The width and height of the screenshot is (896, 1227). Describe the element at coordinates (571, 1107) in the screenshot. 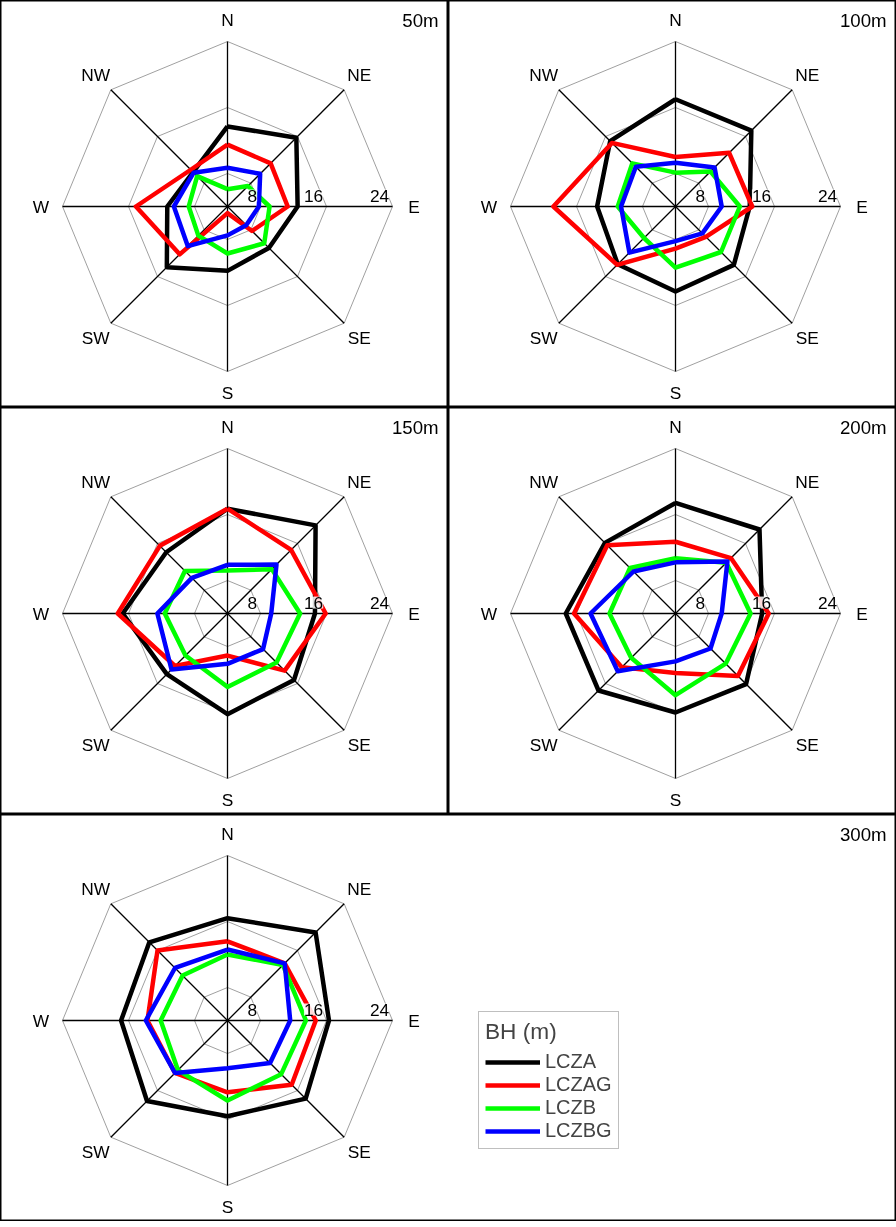

I see `legend-label: LCZB` at that location.